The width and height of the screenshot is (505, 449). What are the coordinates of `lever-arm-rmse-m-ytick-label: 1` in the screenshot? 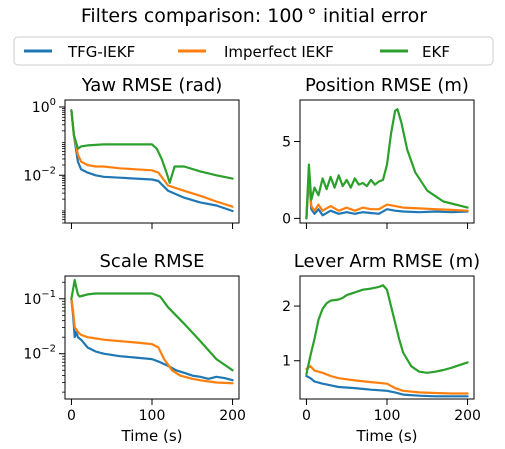 It's located at (286, 362).